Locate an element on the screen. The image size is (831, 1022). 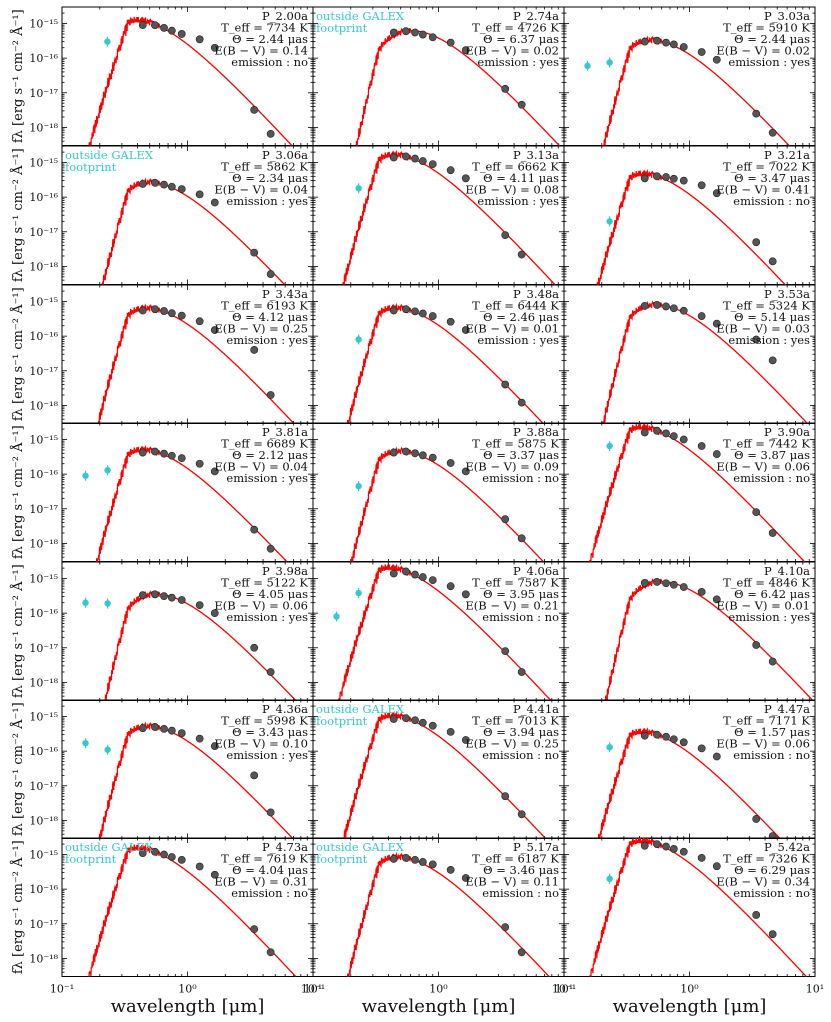
teff-label: T_eff = 6689 K is located at coordinates (264, 444).